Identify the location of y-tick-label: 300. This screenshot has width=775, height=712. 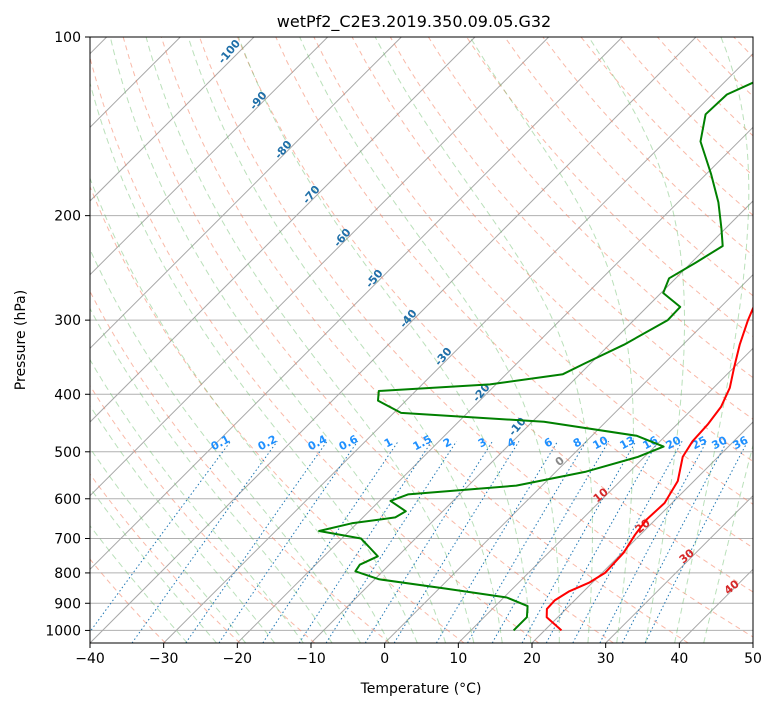
(67, 321).